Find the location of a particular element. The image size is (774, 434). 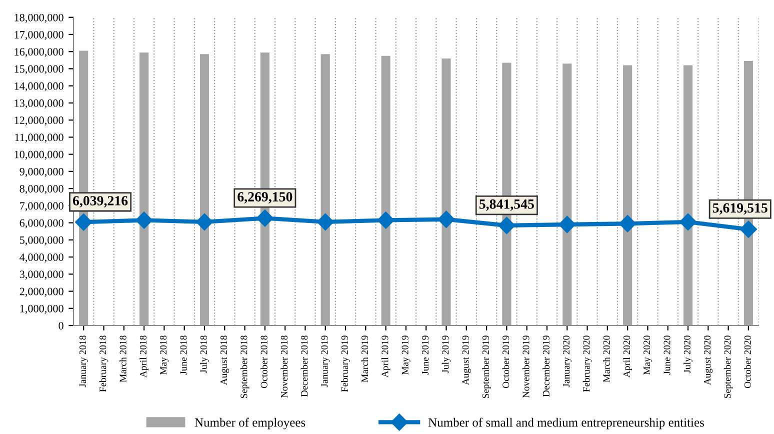

y-tick-label: 18,000,000 is located at coordinates (39, 18).